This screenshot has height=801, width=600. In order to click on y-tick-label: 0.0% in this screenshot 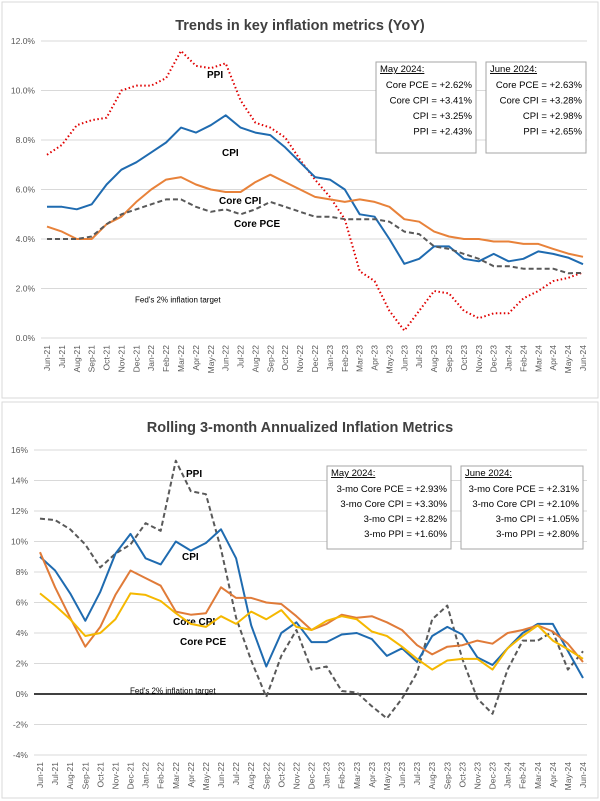, I will do `click(26, 338)`.